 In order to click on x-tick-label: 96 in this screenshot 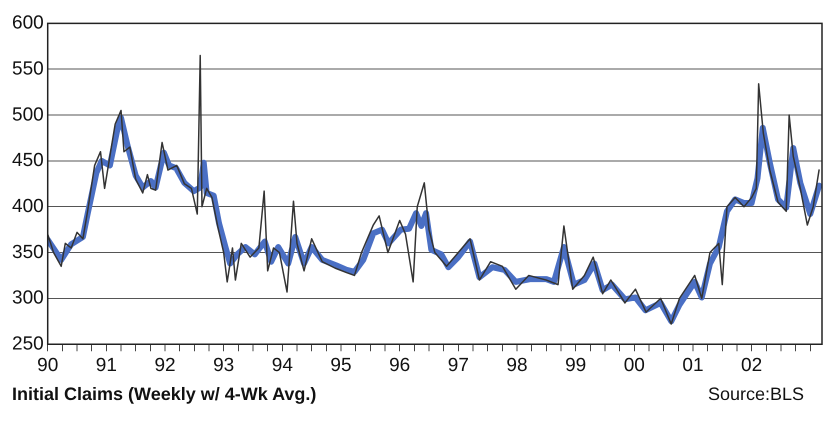, I will do `click(399, 365)`.